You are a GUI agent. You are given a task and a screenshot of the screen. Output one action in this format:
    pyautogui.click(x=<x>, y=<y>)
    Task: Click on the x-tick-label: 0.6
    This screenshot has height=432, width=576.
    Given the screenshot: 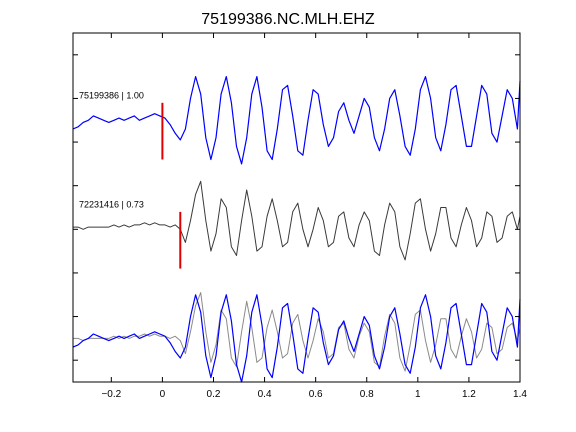 What is the action you would take?
    pyautogui.click(x=316, y=394)
    